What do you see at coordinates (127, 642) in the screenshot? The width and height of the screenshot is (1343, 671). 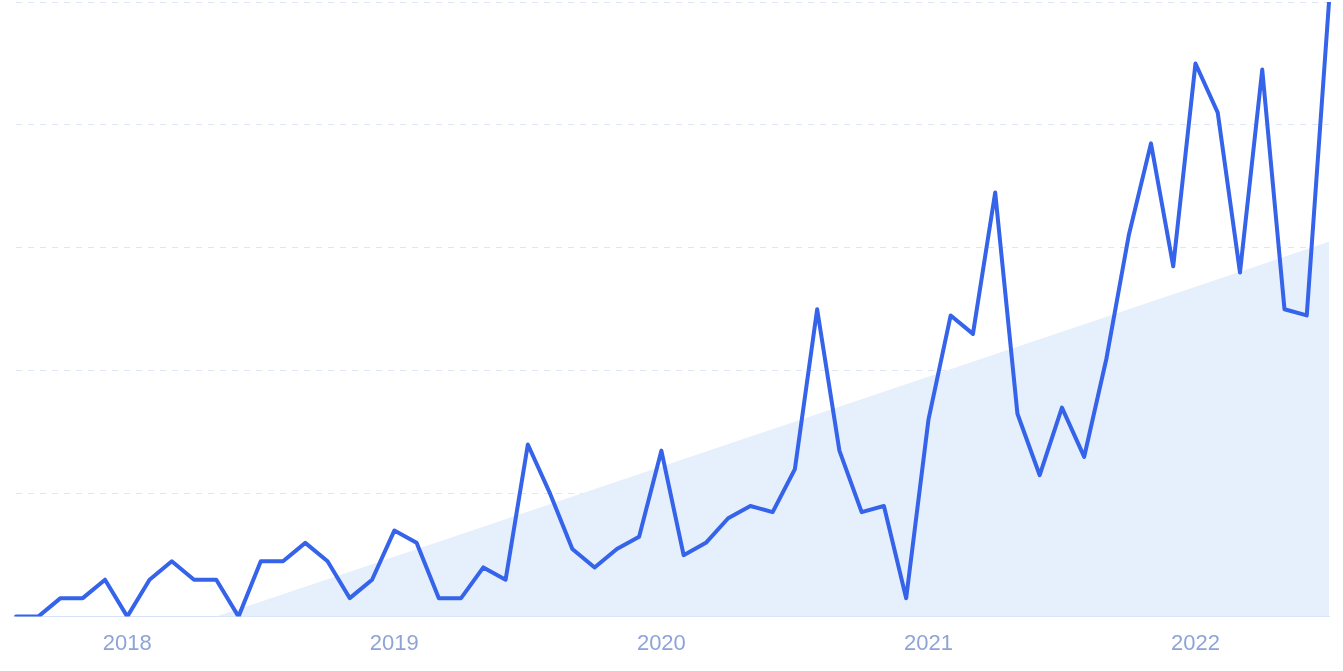 I see `x-tick-label: 2018` at bounding box center [127, 642].